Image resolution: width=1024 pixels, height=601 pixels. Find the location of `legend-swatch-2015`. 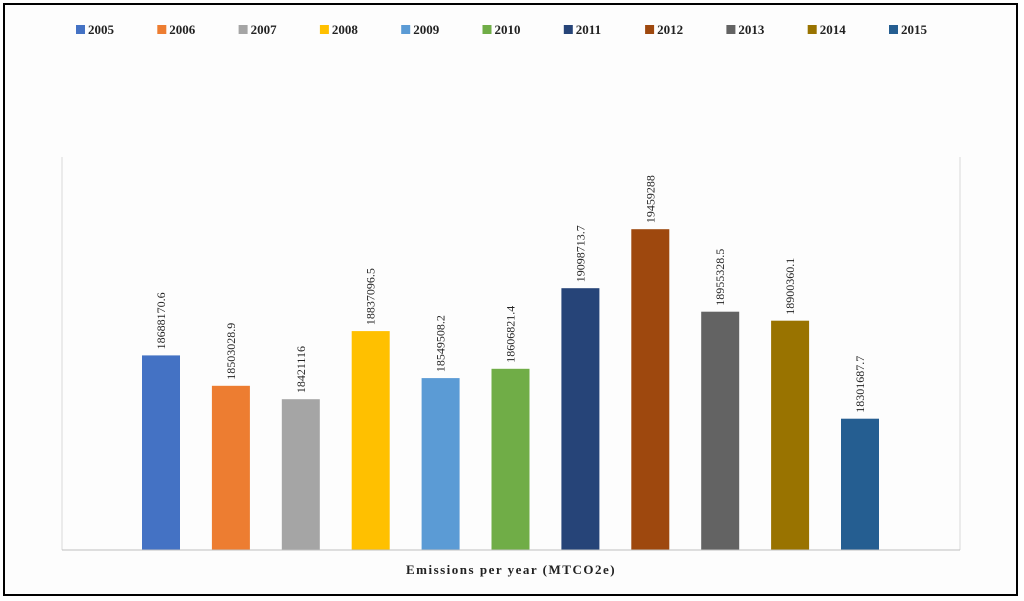

legend-swatch-2015 is located at coordinates (893, 29).